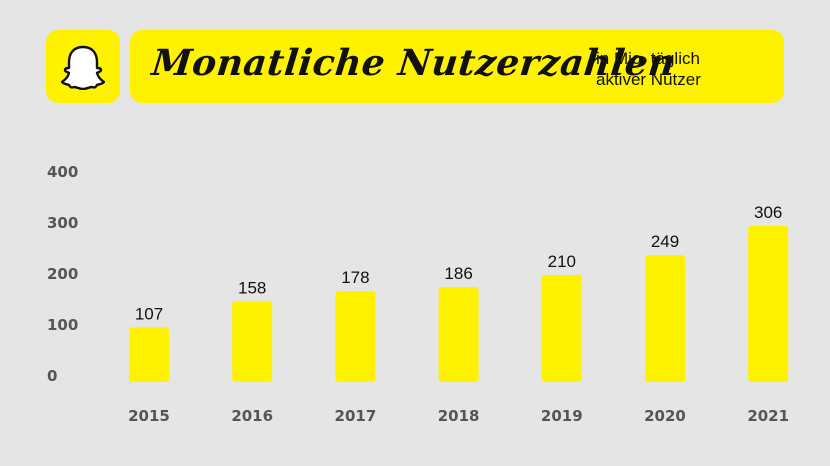  What do you see at coordinates (52, 376) in the screenshot?
I see `y-tick-label: 0` at bounding box center [52, 376].